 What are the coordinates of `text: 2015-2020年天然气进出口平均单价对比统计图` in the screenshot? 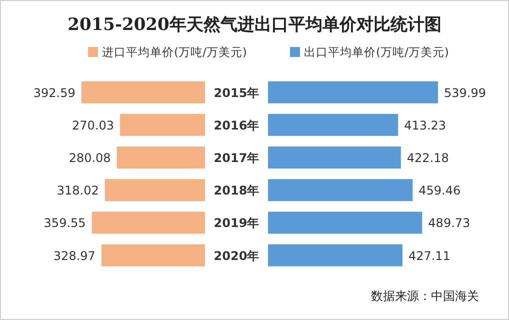 It's located at (255, 25).